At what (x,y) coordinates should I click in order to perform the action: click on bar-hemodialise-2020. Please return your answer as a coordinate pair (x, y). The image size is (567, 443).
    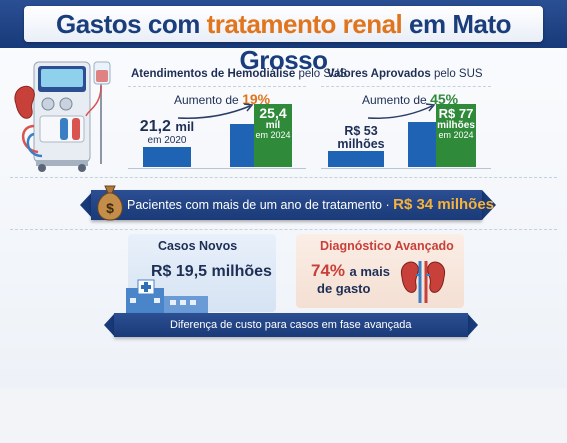
    Looking at the image, I should click on (167, 157).